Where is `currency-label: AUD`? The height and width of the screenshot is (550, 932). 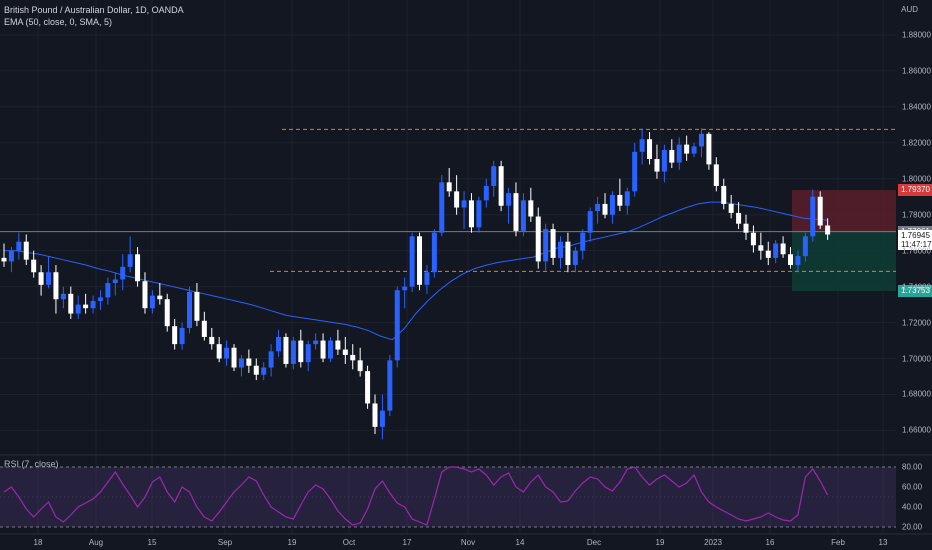
currency-label: AUD is located at coordinates (909, 9).